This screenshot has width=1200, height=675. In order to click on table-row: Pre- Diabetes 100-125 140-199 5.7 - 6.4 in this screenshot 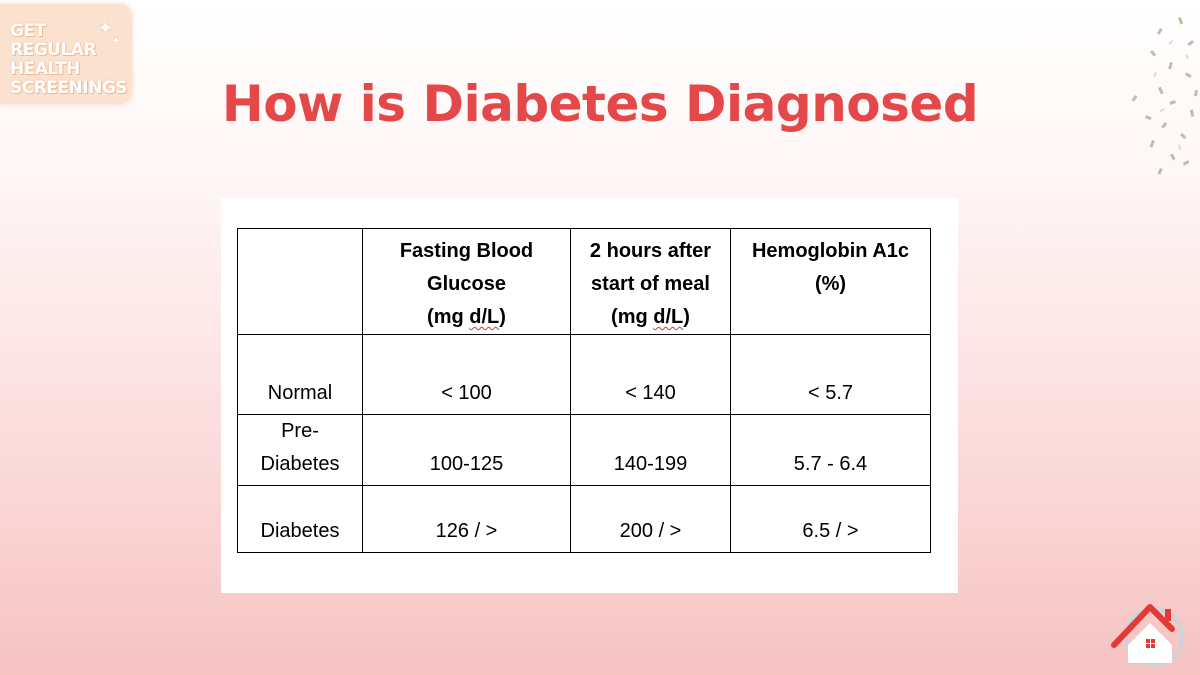, I will do `click(584, 450)`.